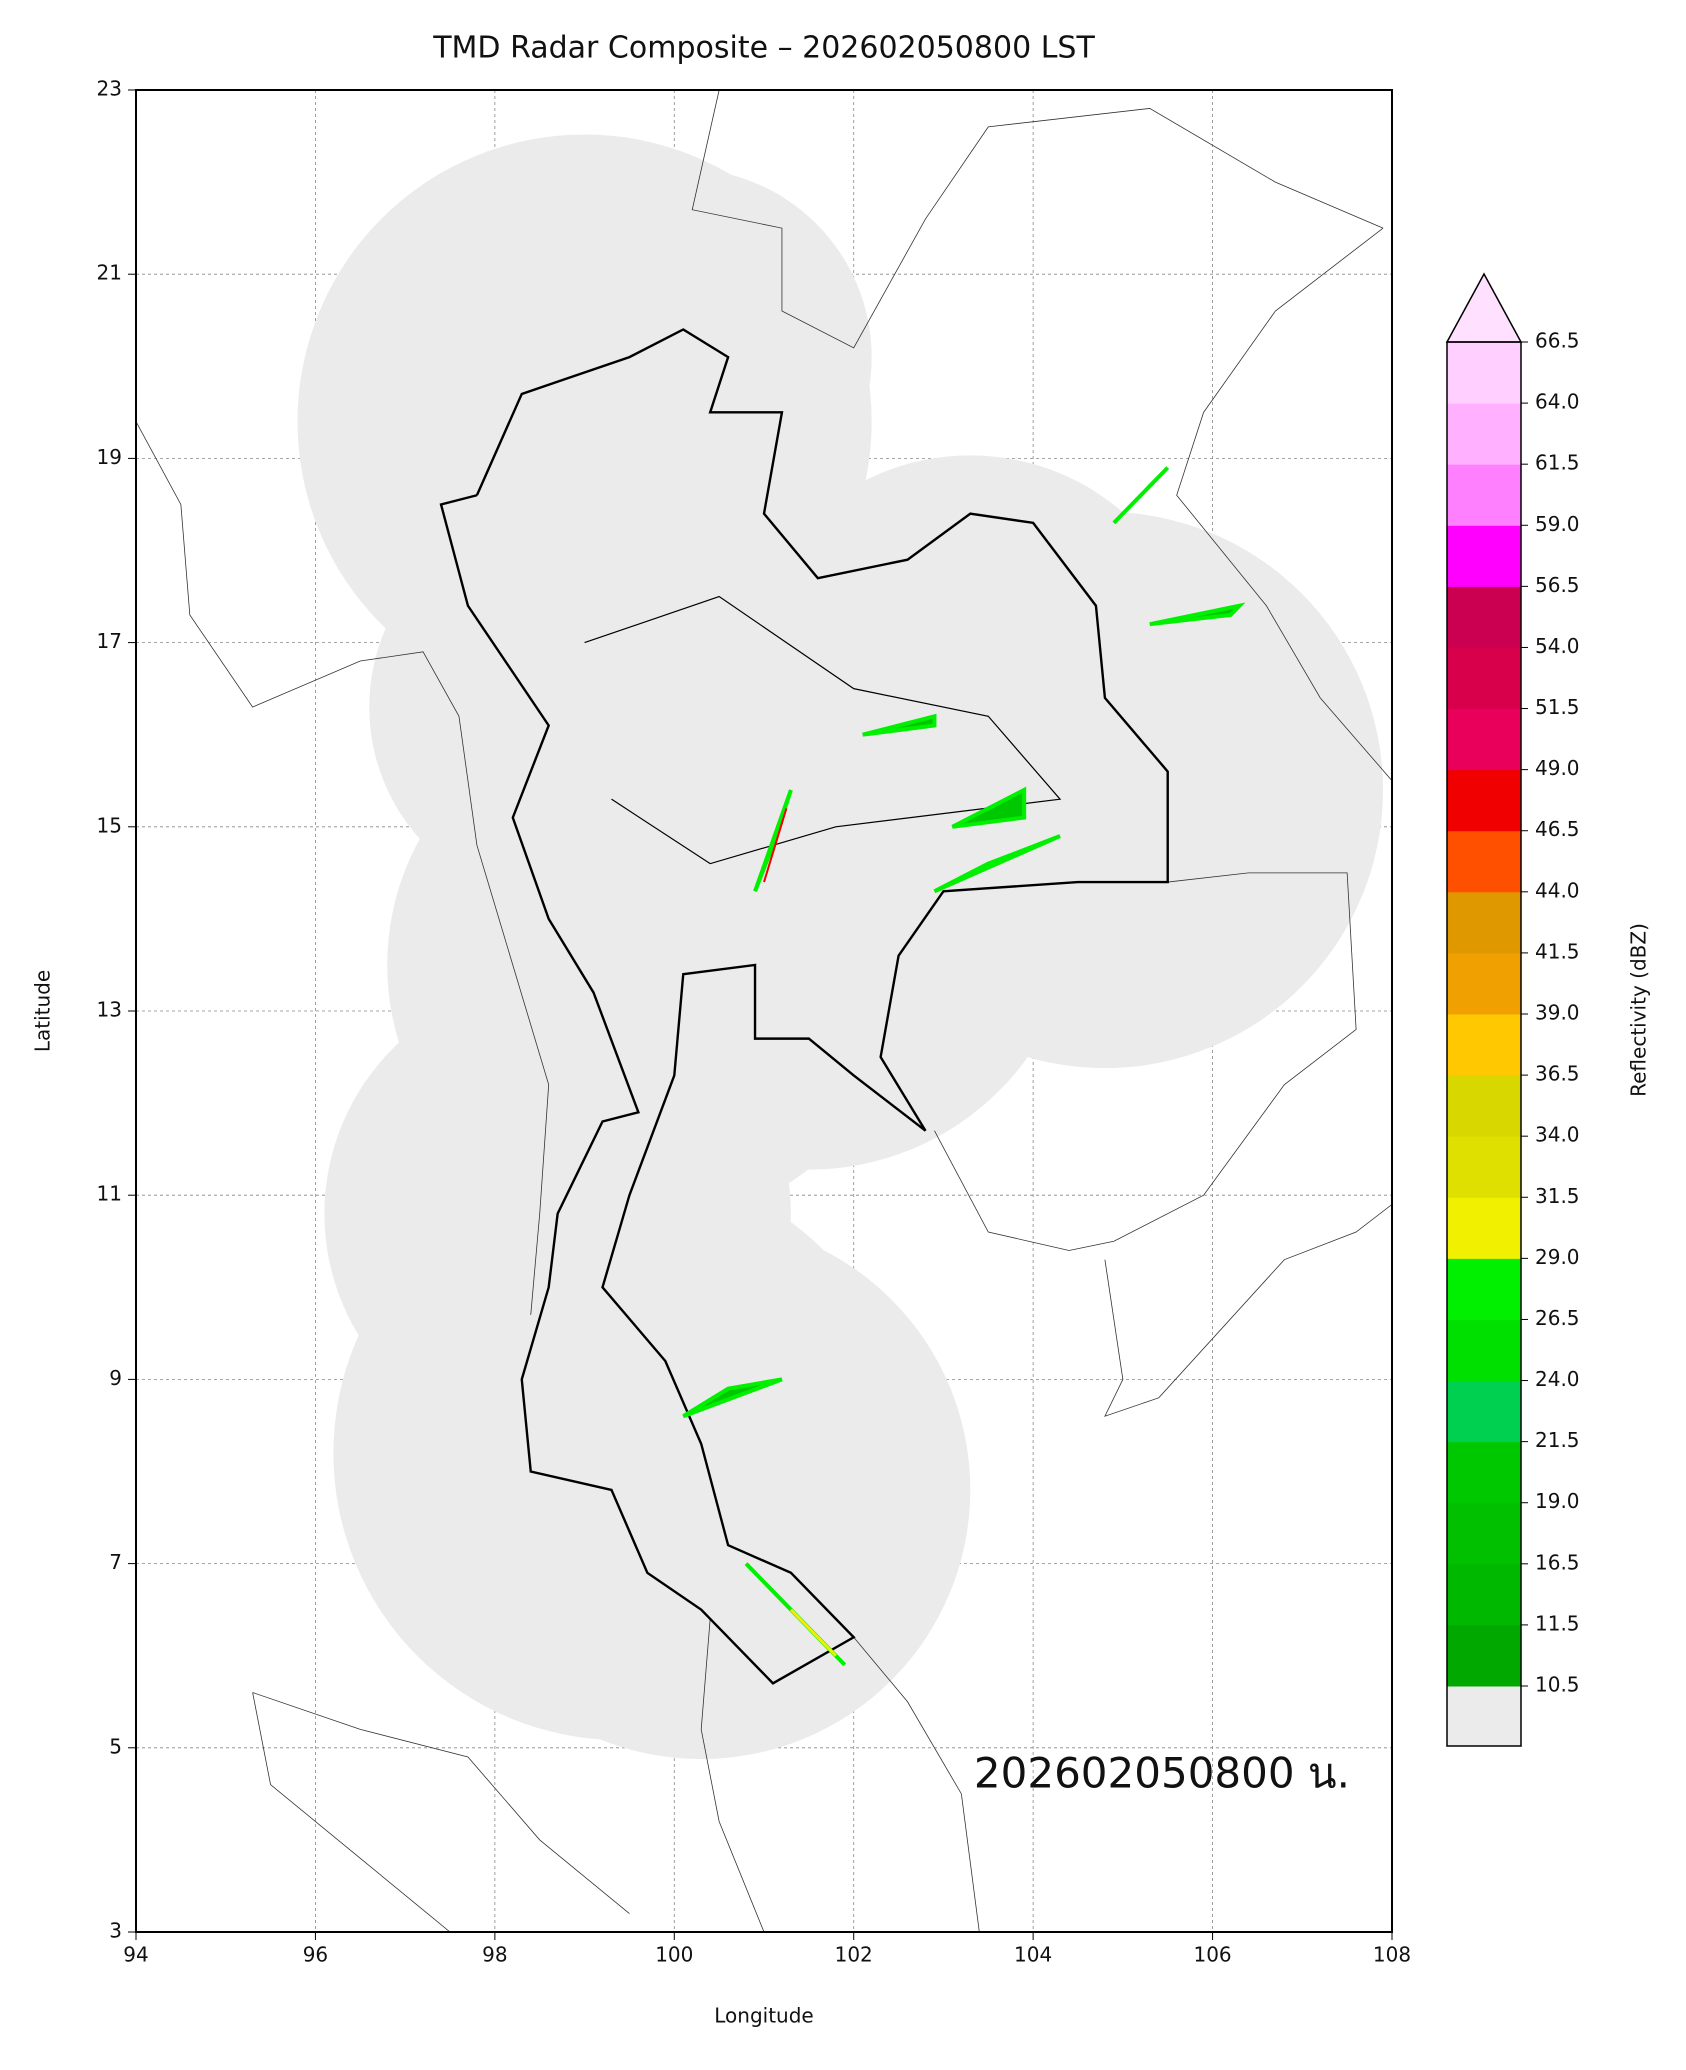 This screenshot has height=2070, width=1686. What do you see at coordinates (43, 1011) in the screenshot?
I see `y-axis-label: Latitude` at bounding box center [43, 1011].